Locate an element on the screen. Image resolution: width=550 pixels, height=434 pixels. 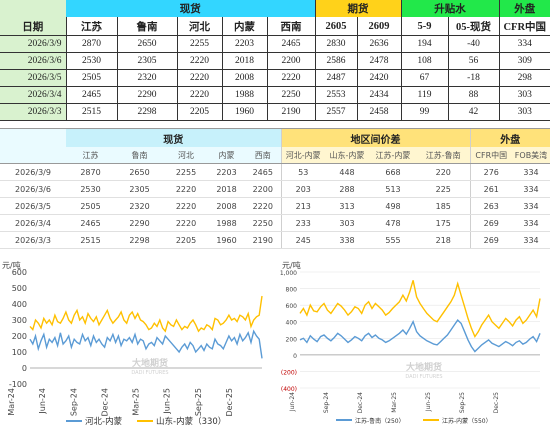
value-cell: 2420 is located at coordinates (378, 78).